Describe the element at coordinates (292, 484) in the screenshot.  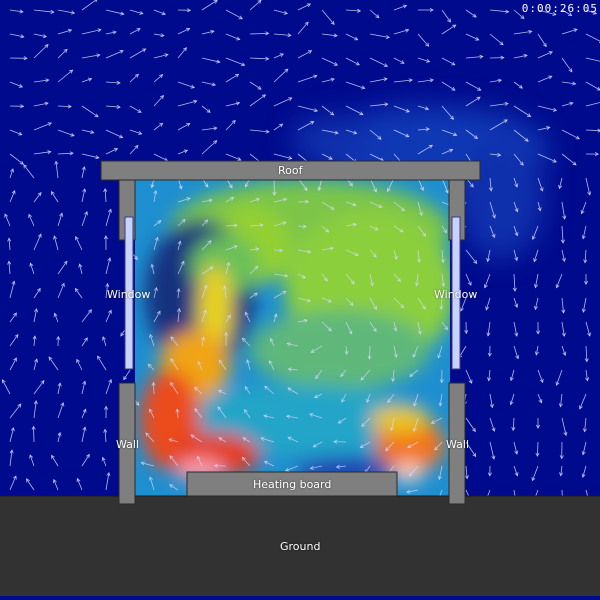
I see `heating-board` at that location.